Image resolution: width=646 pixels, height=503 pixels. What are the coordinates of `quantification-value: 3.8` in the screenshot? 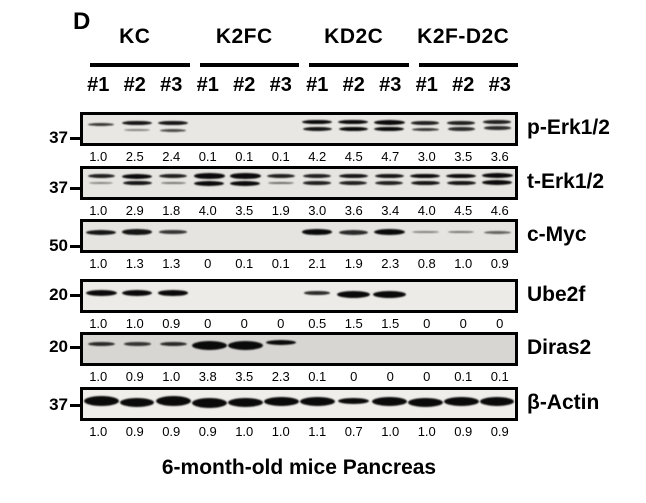 It's located at (207, 376).